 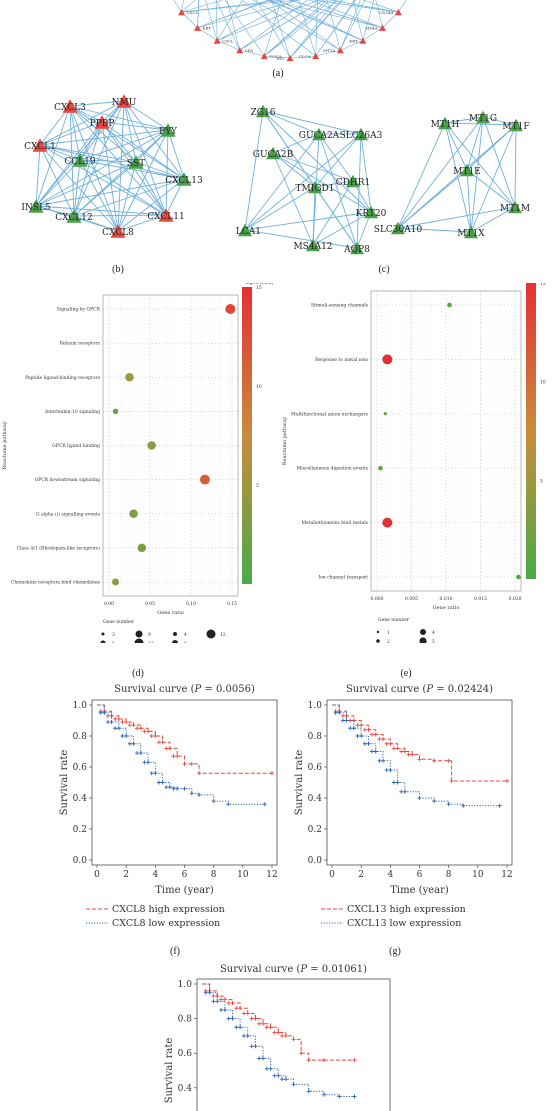 What do you see at coordinates (228, 41) in the screenshot?
I see `gene-node-label: CXCL` at bounding box center [228, 41].